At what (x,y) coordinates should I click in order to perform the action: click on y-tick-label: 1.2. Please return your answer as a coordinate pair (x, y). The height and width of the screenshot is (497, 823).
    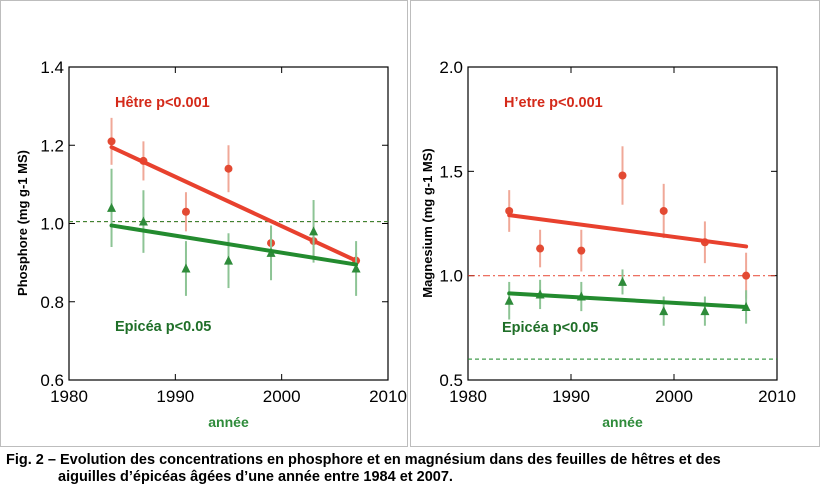
    Looking at the image, I should click on (52, 145).